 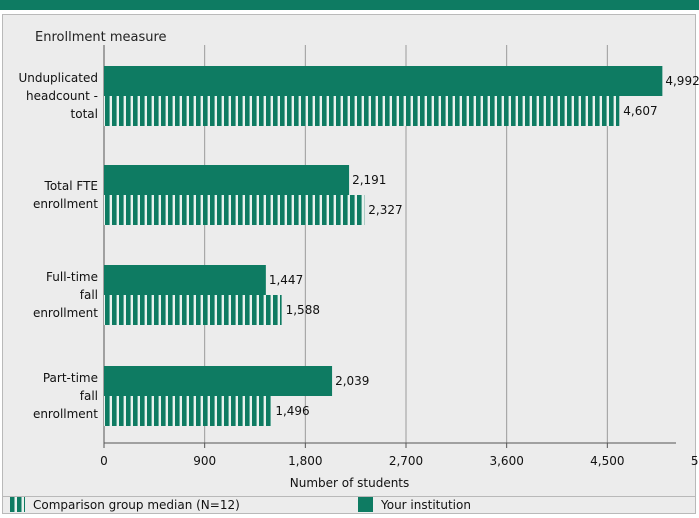 What do you see at coordinates (62, 96) in the screenshot?
I see `category-label-line: headcount -` at bounding box center [62, 96].